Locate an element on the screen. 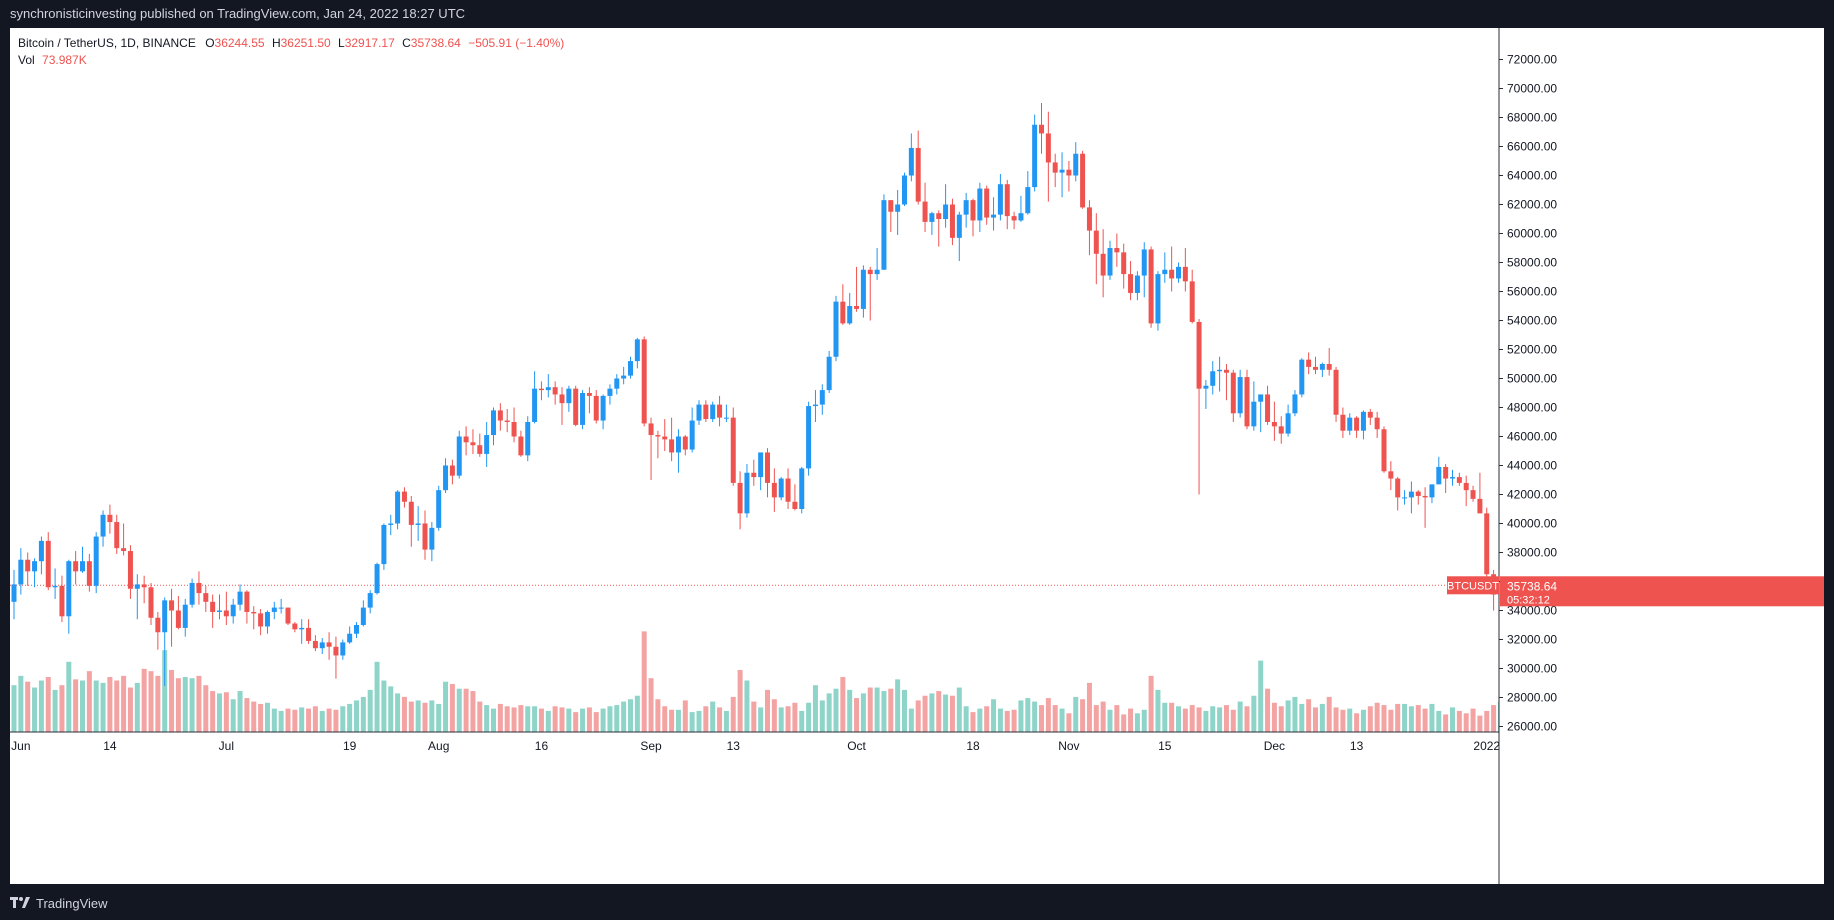  price-tick-label: 30000.00 is located at coordinates (1532, 669).